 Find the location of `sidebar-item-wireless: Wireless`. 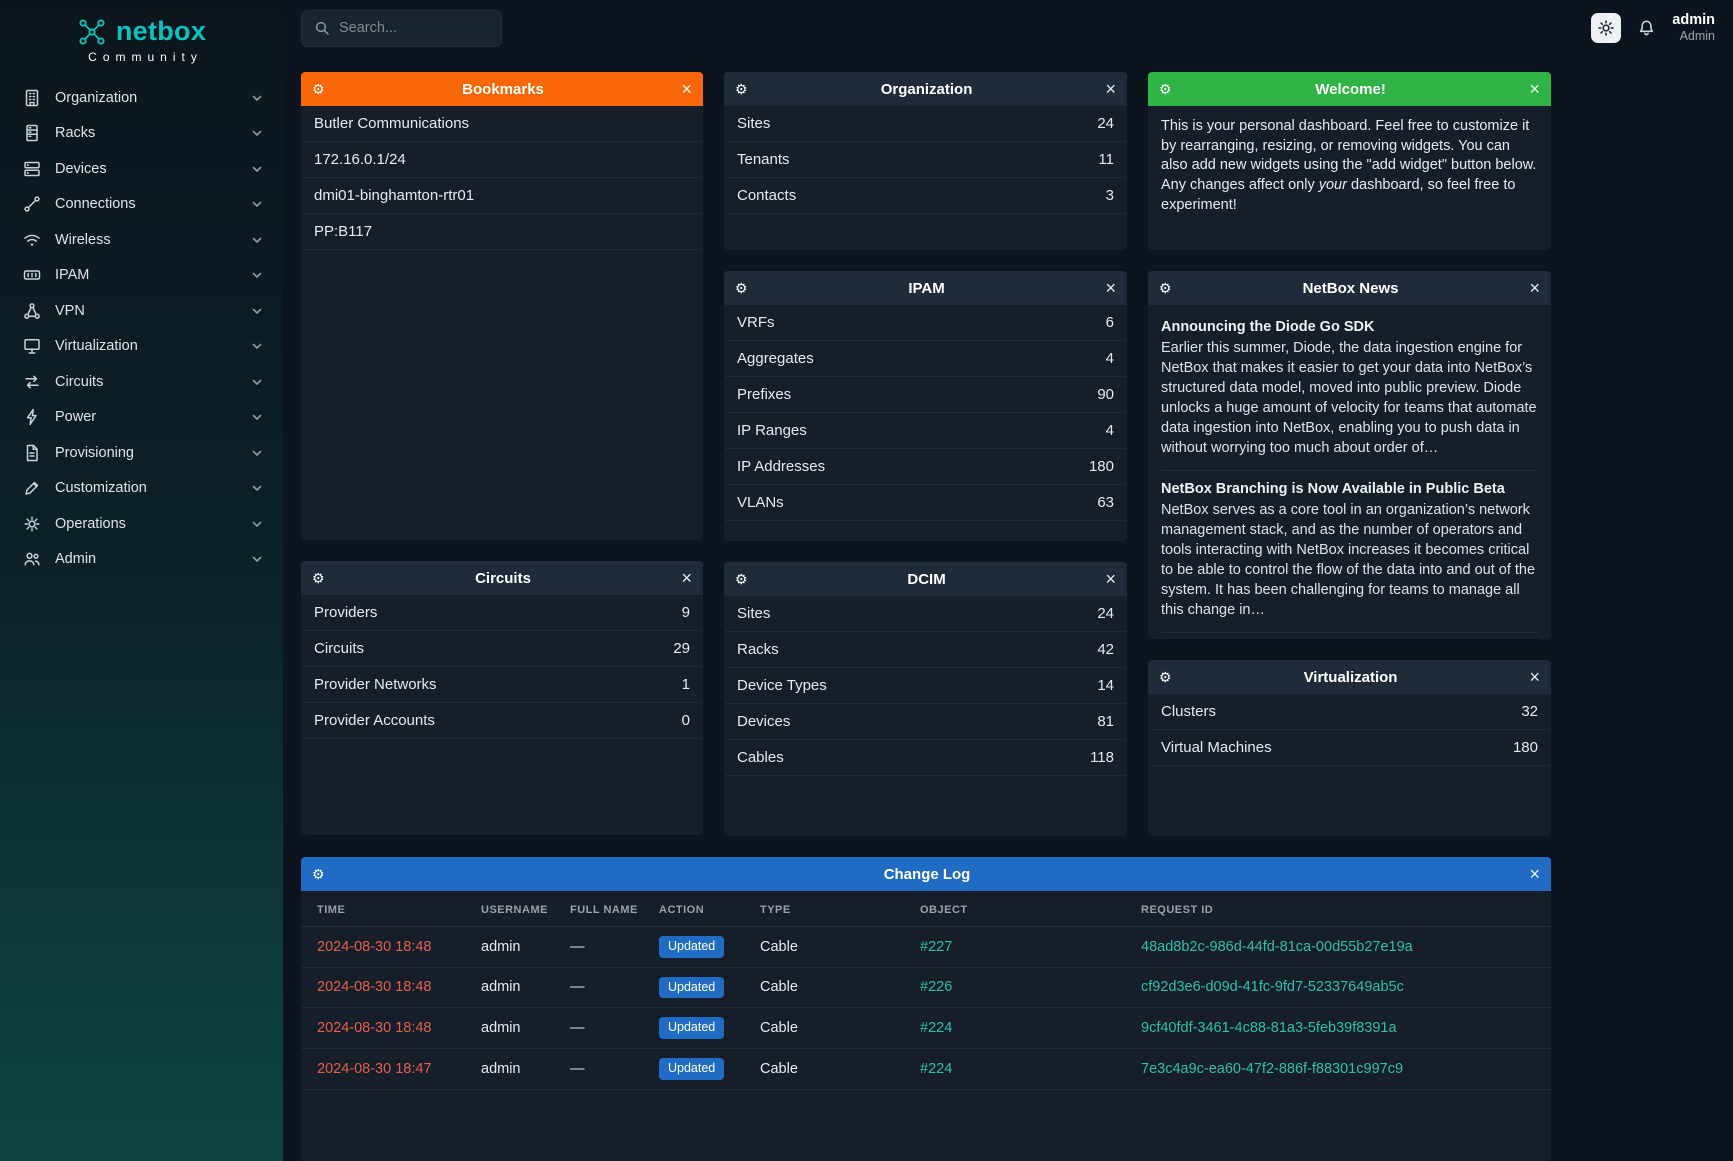

sidebar-item-wireless: Wireless is located at coordinates (141, 240).